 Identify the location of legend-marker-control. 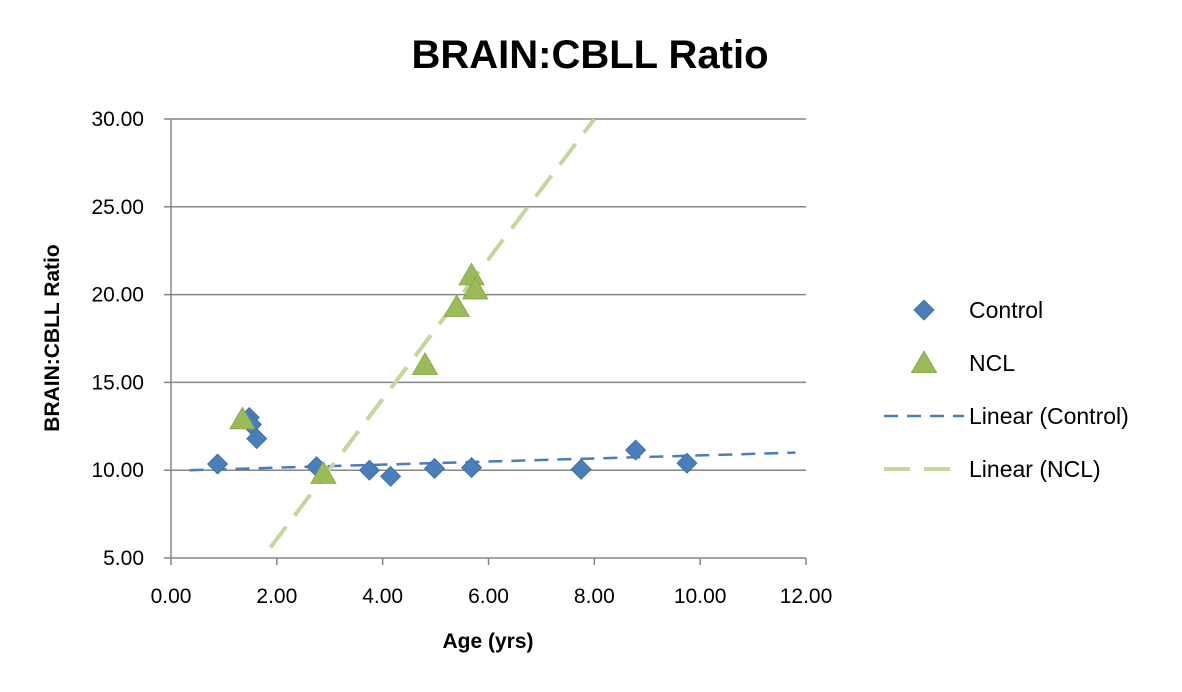
(924, 310).